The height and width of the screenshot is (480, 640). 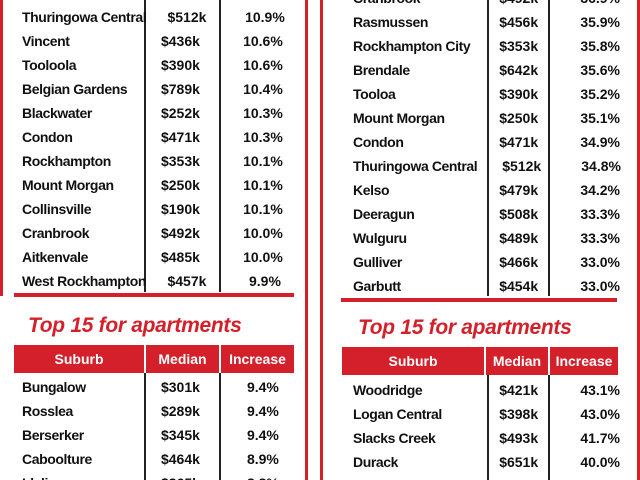 I want to click on increase-cell: 8.8%, so click(x=263, y=477).